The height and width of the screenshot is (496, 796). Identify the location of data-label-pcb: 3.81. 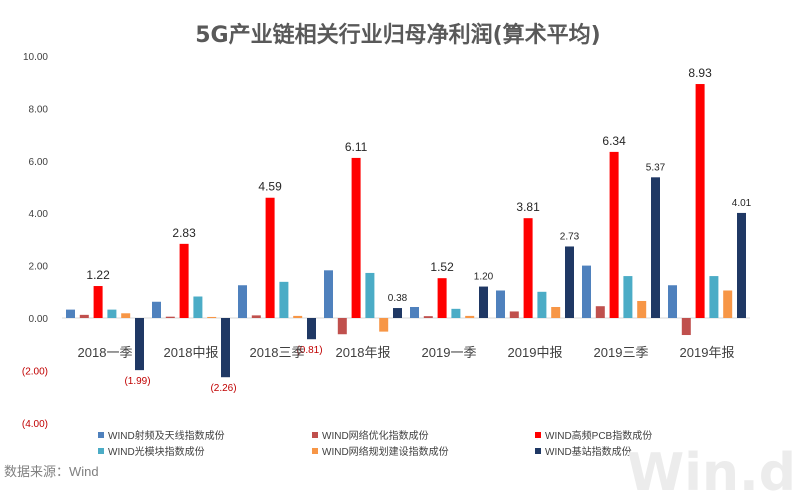
(528, 207).